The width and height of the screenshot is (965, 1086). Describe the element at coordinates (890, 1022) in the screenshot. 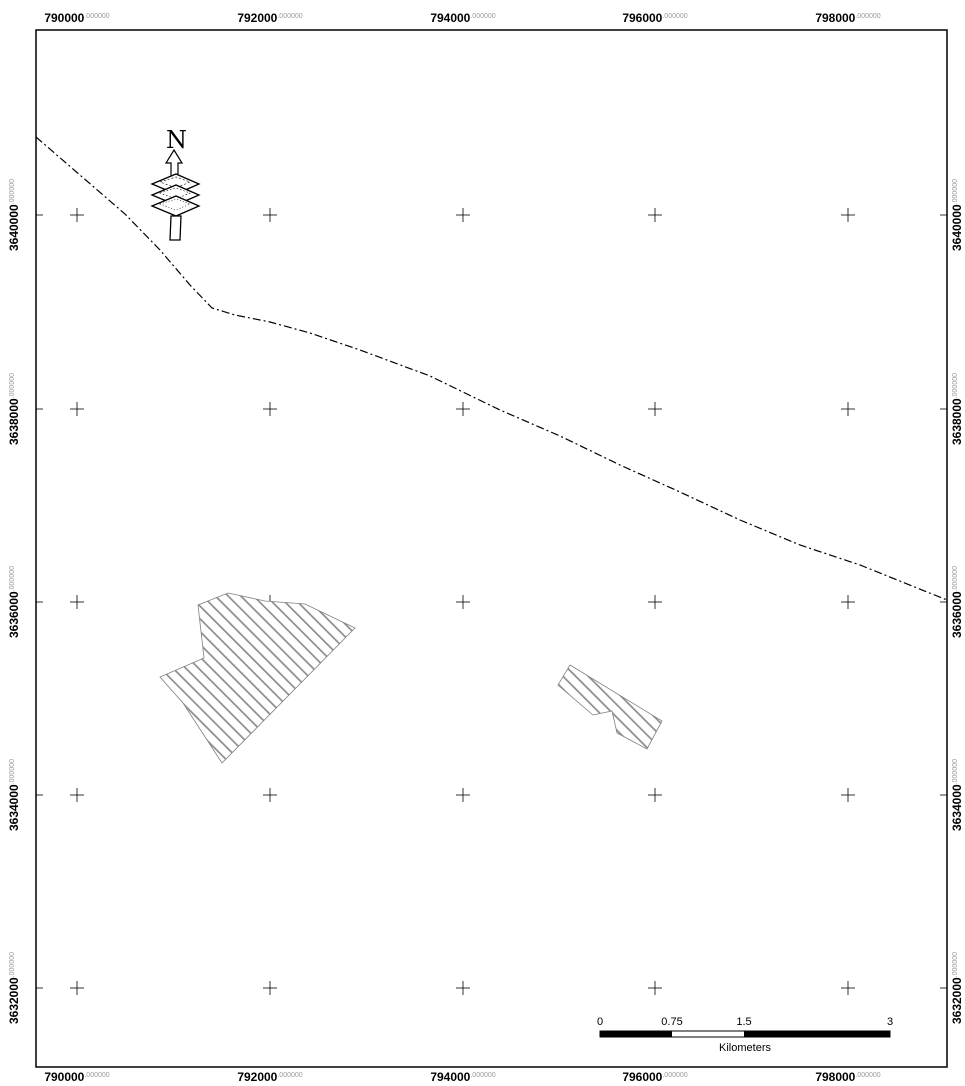

I see `scale-label-3: 3` at that location.